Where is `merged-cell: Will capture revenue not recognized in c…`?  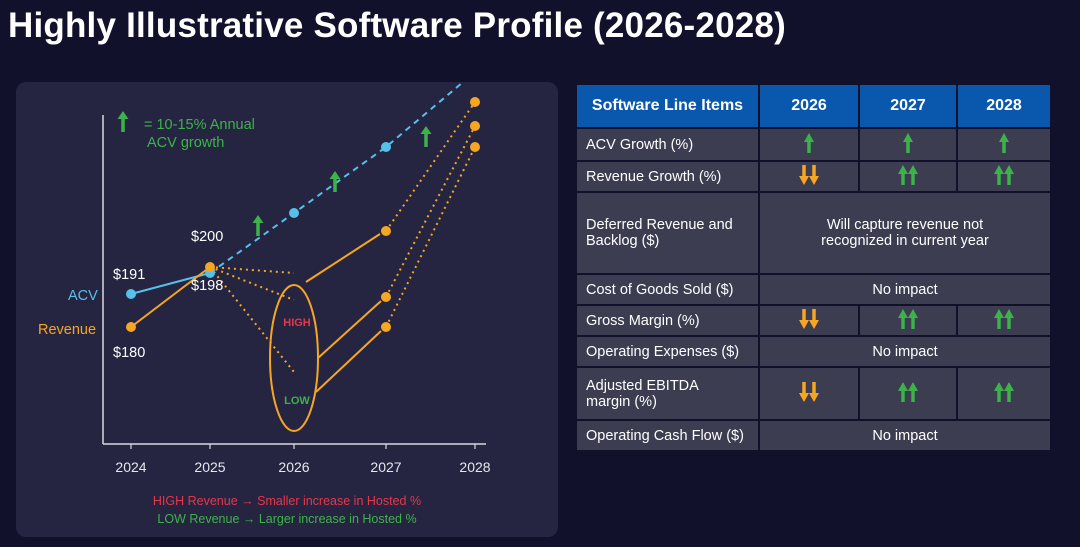 merged-cell: Will capture revenue not recognized in c… is located at coordinates (905, 233).